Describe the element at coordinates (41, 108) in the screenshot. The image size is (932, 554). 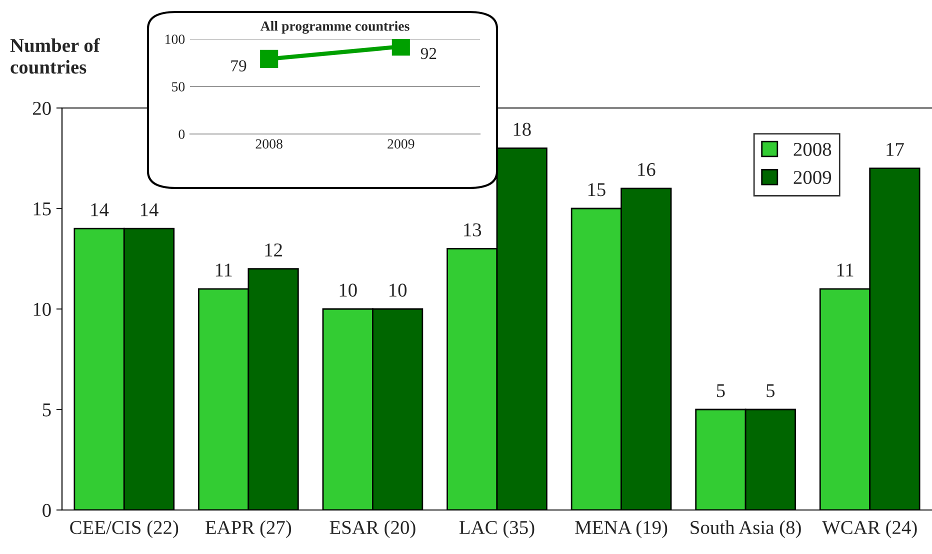
I see `y-tick-label: 20` at that location.